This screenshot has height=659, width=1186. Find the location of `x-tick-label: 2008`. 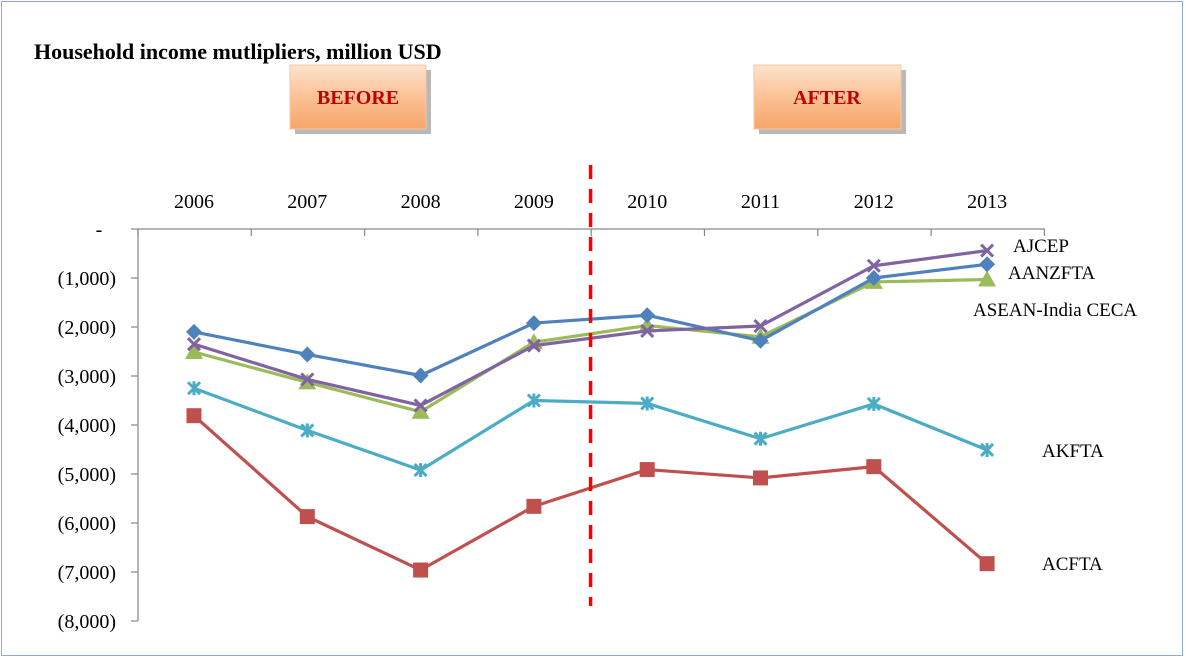

x-tick-label: 2008 is located at coordinates (421, 202).